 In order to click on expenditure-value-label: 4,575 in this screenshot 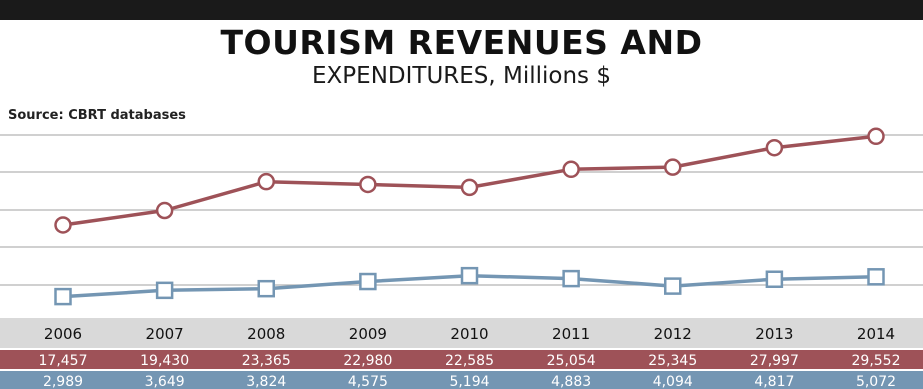, I will do `click(368, 381)`.